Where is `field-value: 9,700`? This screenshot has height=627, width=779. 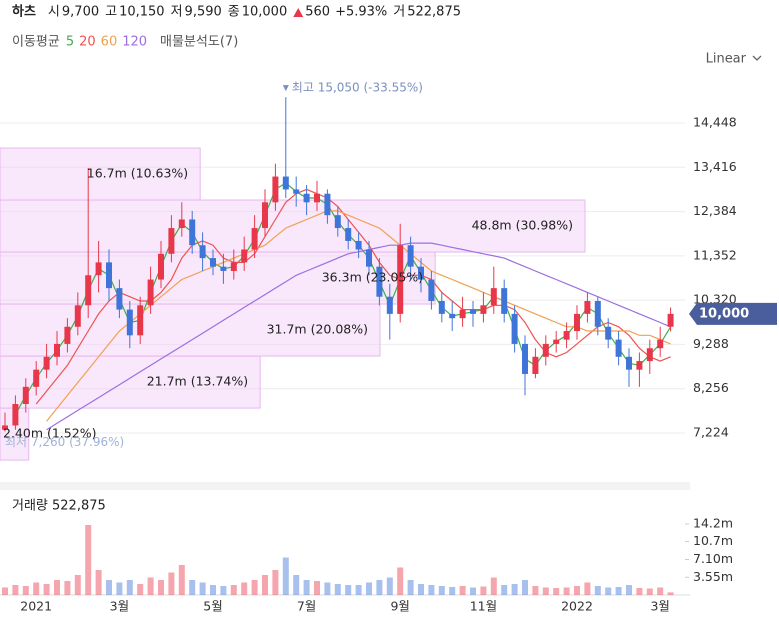 field-value: 9,700 is located at coordinates (80, 12).